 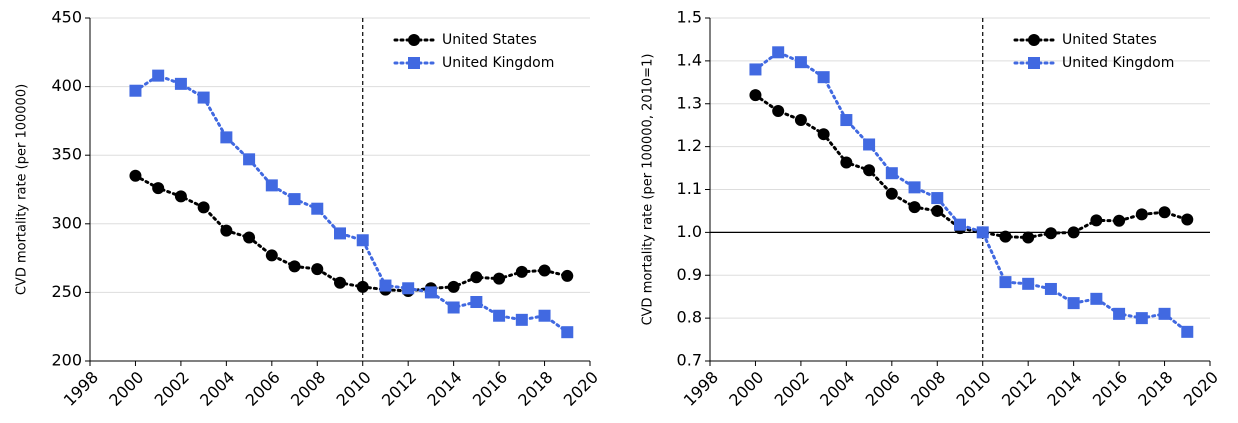 What do you see at coordinates (126, 389) in the screenshot?
I see `x-tick-label: 2000` at bounding box center [126, 389].